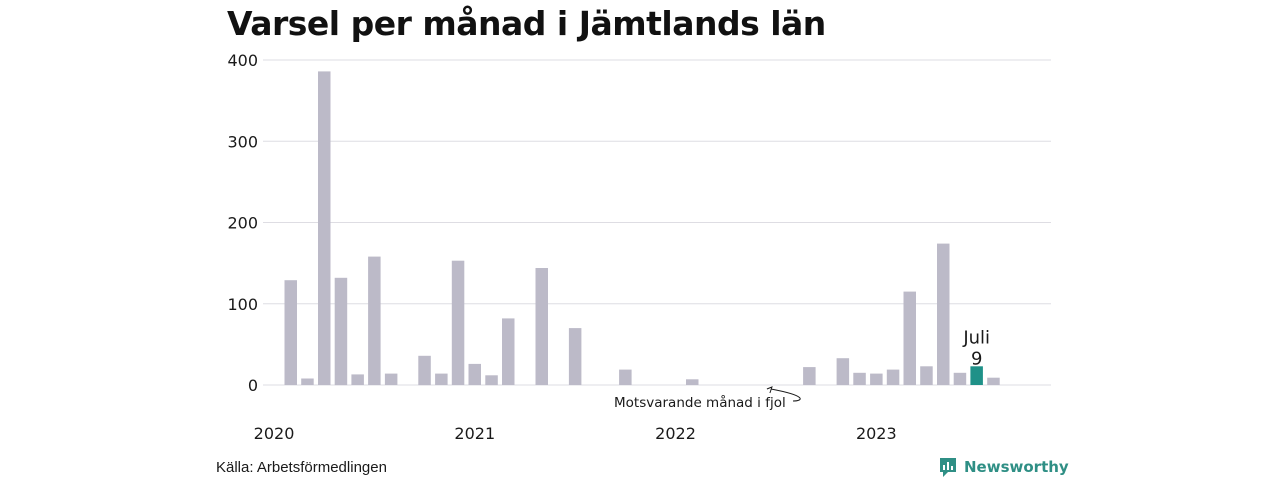 This screenshot has width=1280, height=480. What do you see at coordinates (675, 433) in the screenshot?
I see `x-tick-label: 2022` at bounding box center [675, 433].